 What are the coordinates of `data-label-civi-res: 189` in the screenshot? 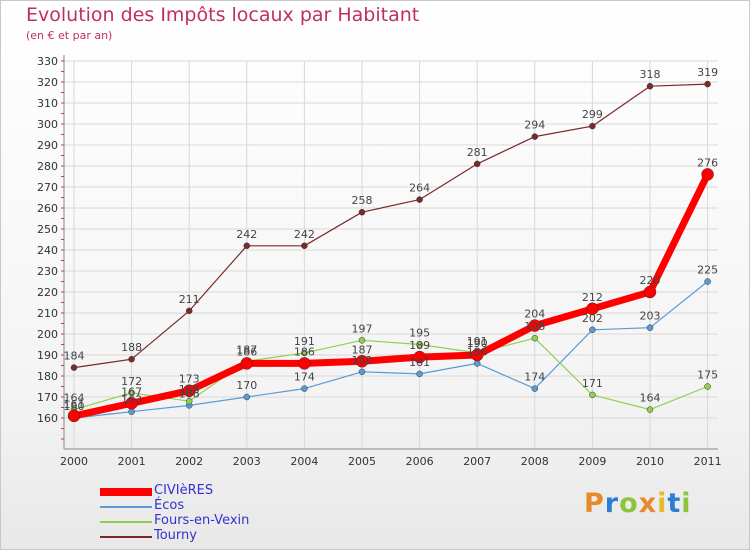 It's located at (419, 345).